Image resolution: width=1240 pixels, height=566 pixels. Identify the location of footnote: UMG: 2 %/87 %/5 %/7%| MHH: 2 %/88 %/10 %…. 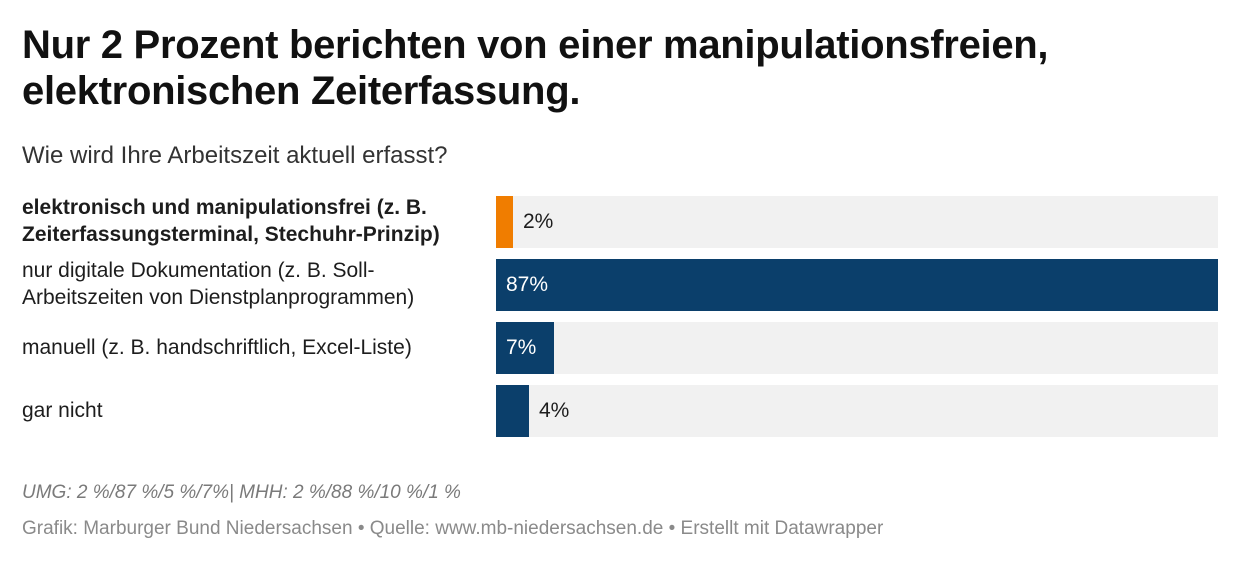
(241, 492).